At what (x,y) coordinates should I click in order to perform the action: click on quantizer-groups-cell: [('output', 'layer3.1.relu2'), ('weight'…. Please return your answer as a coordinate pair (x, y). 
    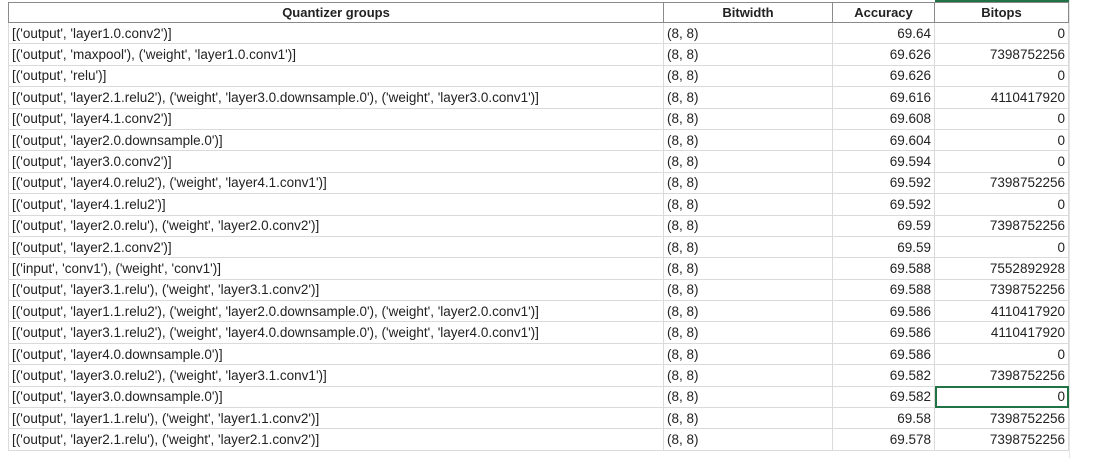
    Looking at the image, I should click on (336, 332).